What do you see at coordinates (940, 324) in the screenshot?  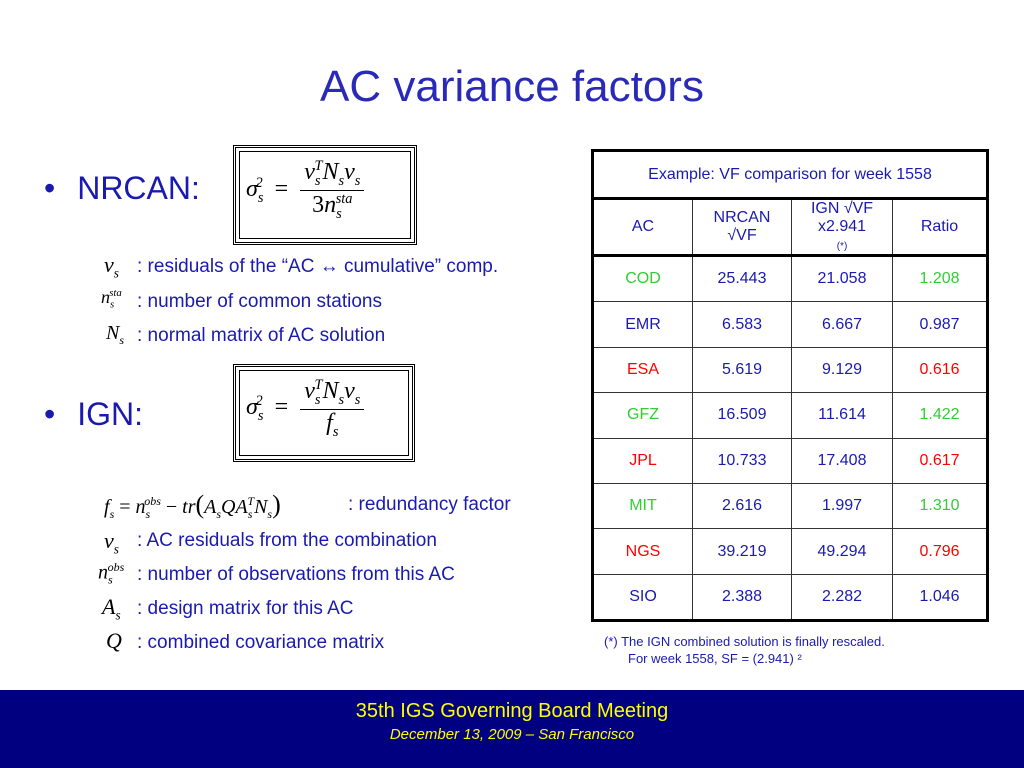 I see `cell-ratio: 0.987` at bounding box center [940, 324].